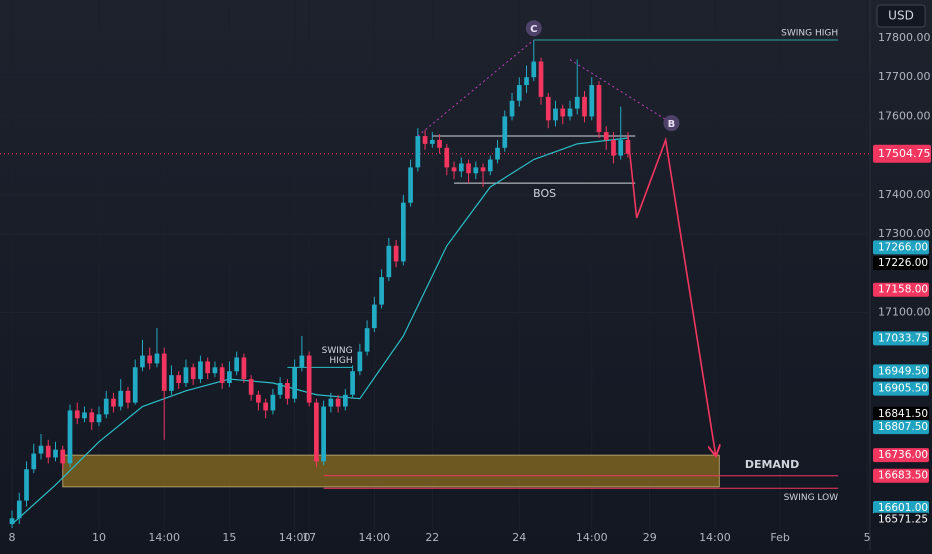 Image resolution: width=932 pixels, height=554 pixels. What do you see at coordinates (903, 455) in the screenshot?
I see `price-label: 16736.00` at bounding box center [903, 455].